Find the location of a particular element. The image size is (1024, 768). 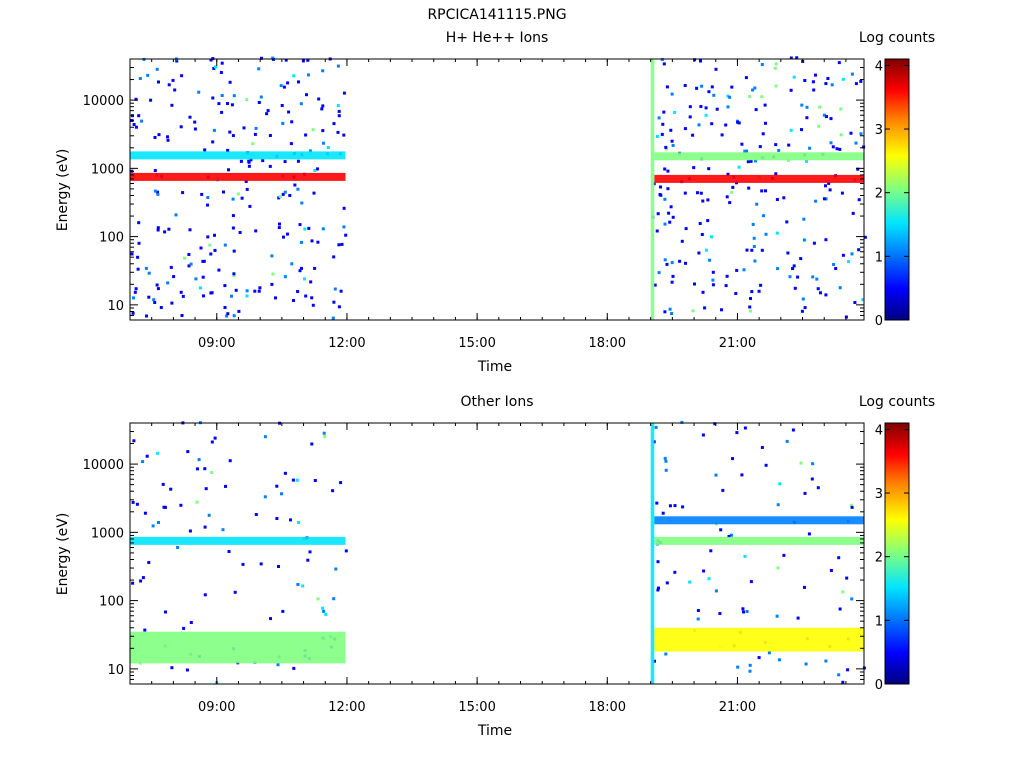

y-tick-label: 1000 is located at coordinates (107, 533).